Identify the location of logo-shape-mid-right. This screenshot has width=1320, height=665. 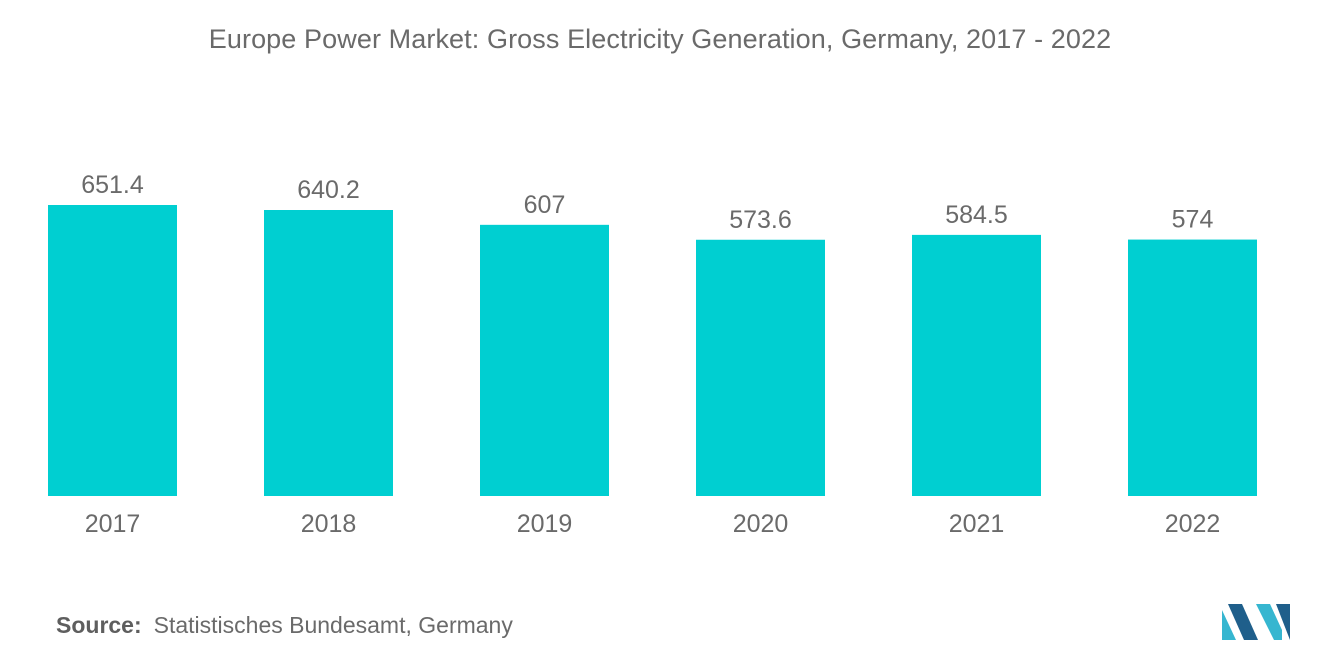
(1269, 622).